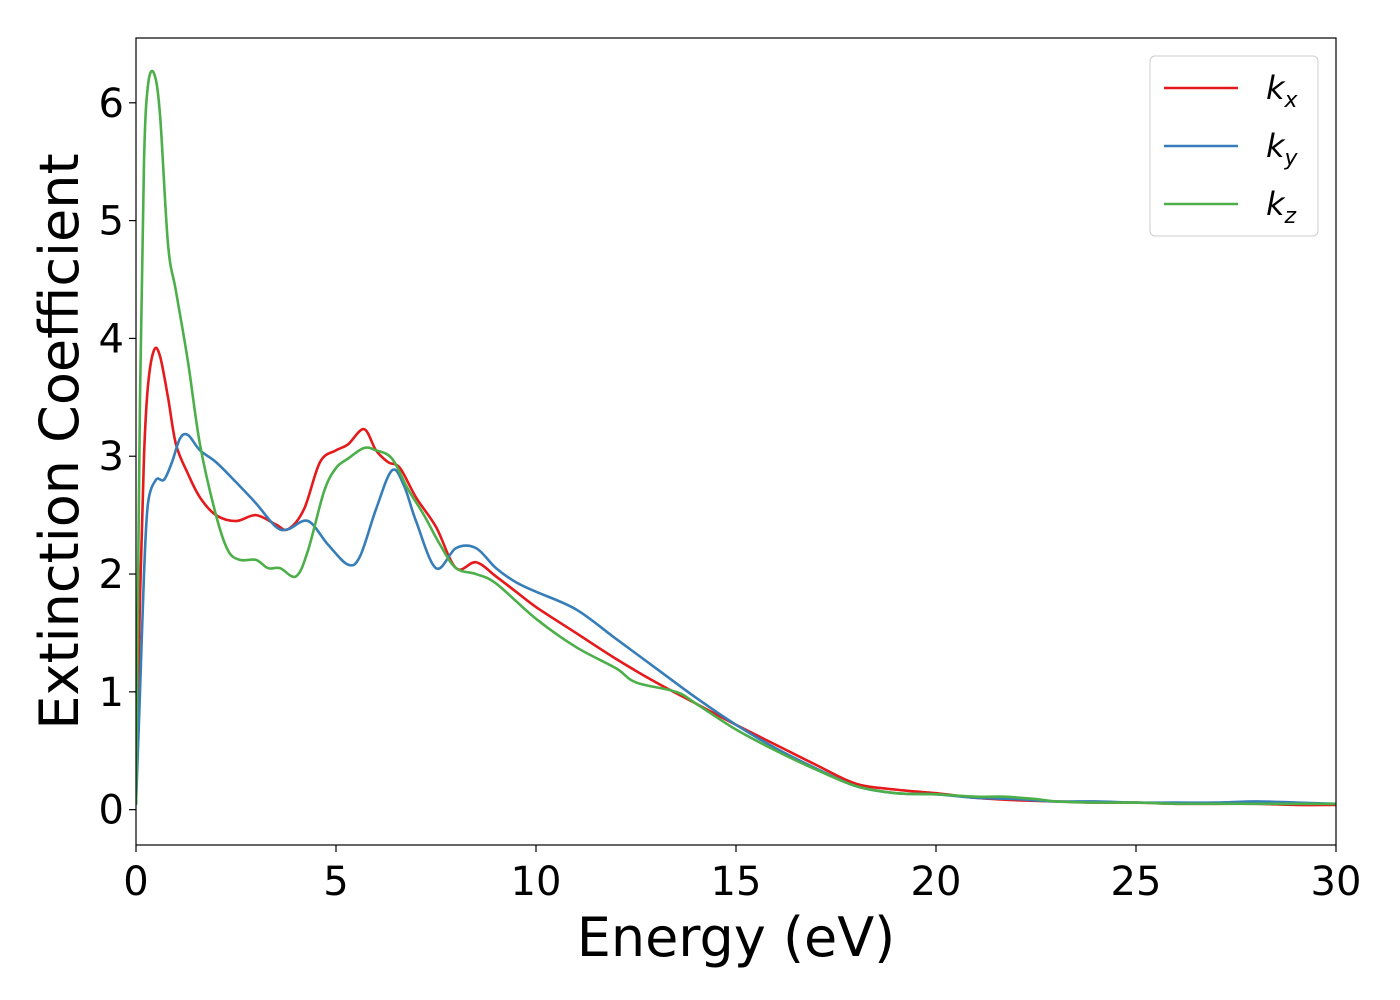 The width and height of the screenshot is (1400, 1000). I want to click on legend-label-sub: z, so click(1290, 216).